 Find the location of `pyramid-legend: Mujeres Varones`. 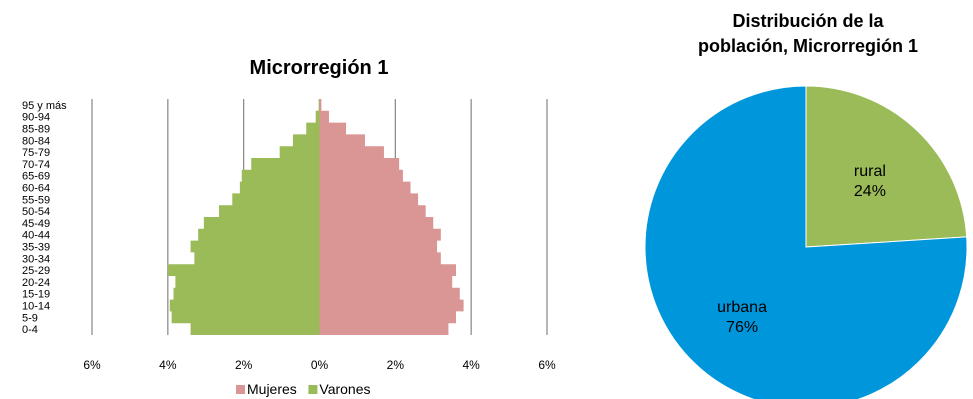

pyramid-legend: Mujeres Varones is located at coordinates (303, 389).